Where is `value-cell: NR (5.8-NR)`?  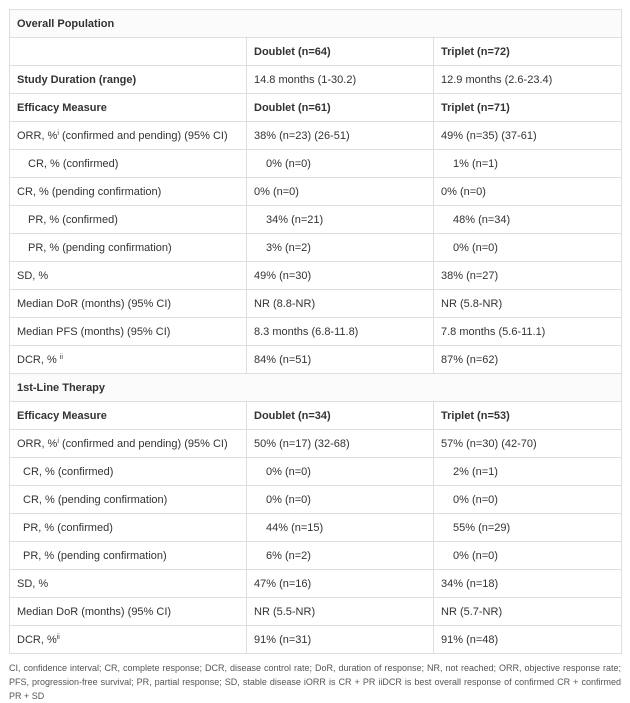 value-cell: NR (5.8-NR) is located at coordinates (527, 303).